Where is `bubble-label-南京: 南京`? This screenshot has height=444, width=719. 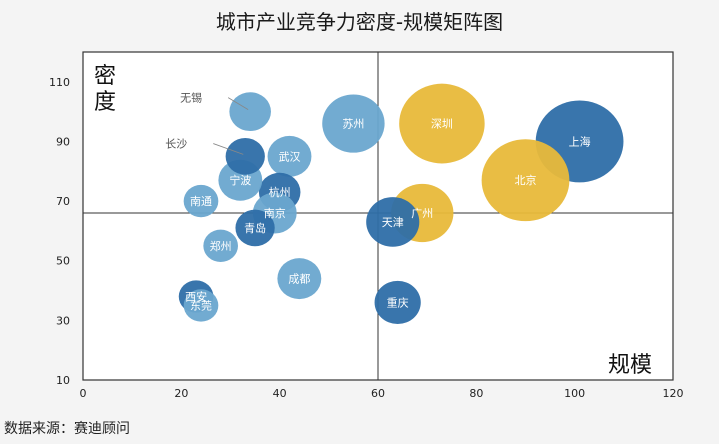 bubble-label-南京: 南京 is located at coordinates (275, 213).